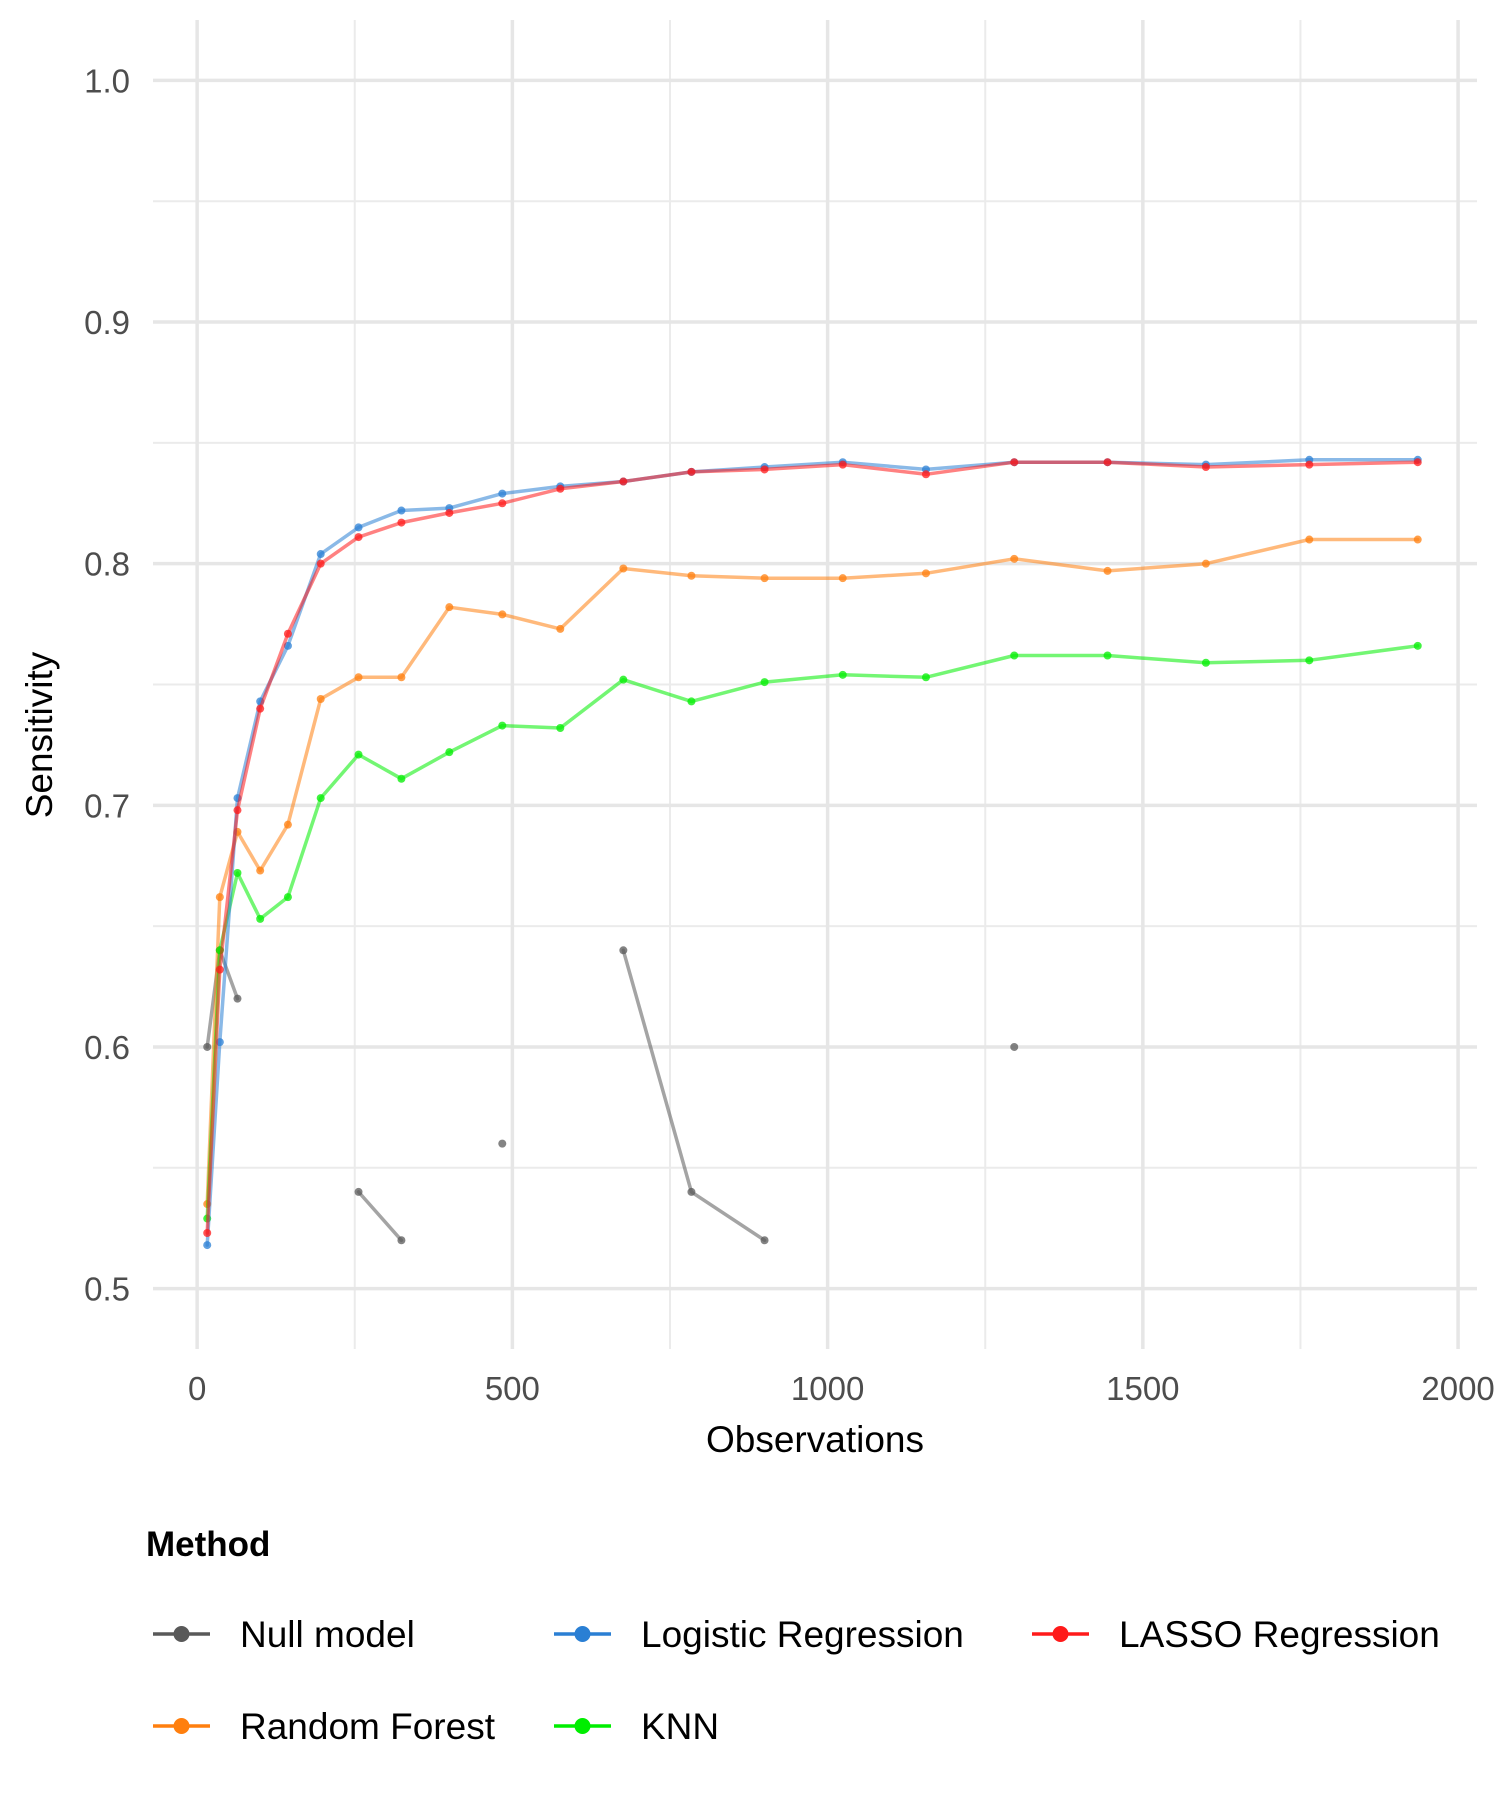  I want to click on legend-label: Logistic Regression, so click(802, 1634).